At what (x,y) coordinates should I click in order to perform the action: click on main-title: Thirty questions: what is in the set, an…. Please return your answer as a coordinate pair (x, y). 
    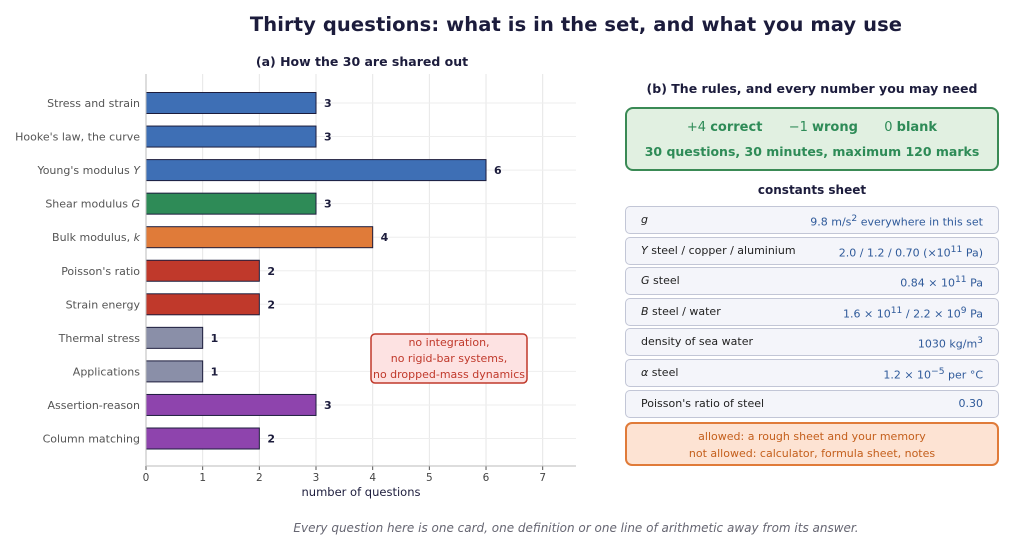
    Looking at the image, I should click on (576, 24).